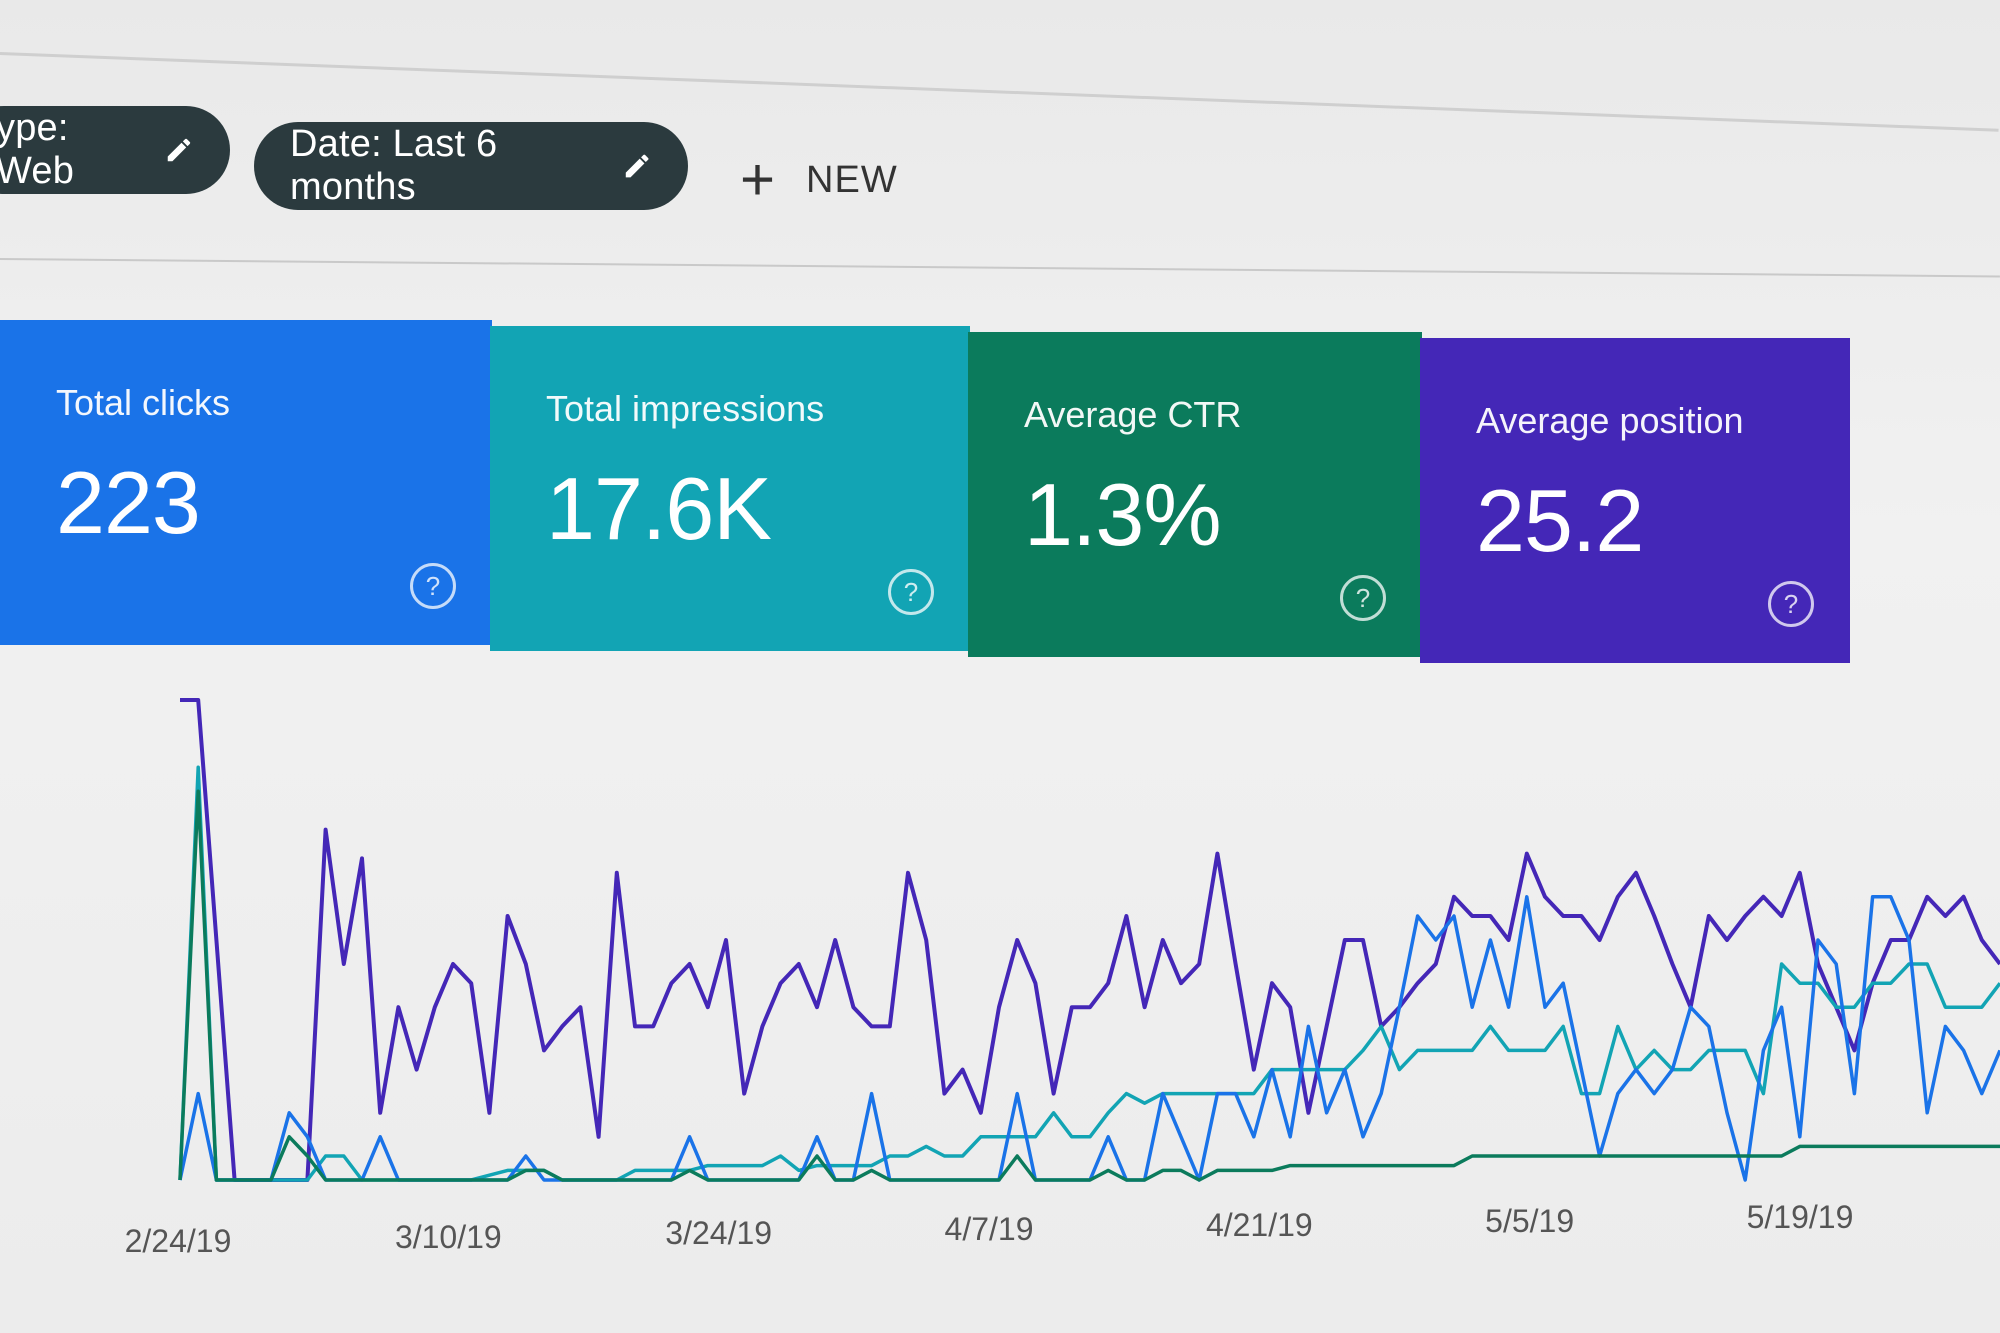 The width and height of the screenshot is (2000, 1333). What do you see at coordinates (143, 402) in the screenshot?
I see `card-label: Total clicks` at bounding box center [143, 402].